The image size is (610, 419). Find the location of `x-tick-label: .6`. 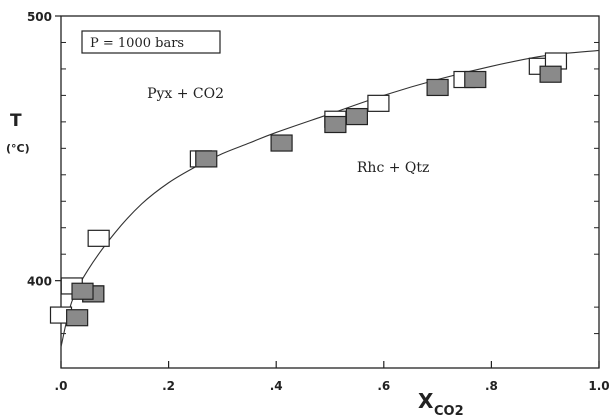

x-tick-label: .6 is located at coordinates (383, 386).